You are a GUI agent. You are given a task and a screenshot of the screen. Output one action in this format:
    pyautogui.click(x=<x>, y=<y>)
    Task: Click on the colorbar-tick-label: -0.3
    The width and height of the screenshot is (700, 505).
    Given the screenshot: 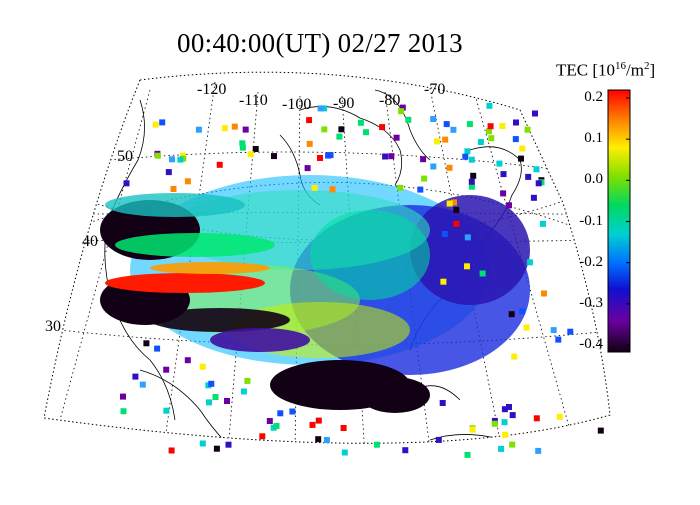 What is the action you would take?
    pyautogui.click(x=591, y=302)
    